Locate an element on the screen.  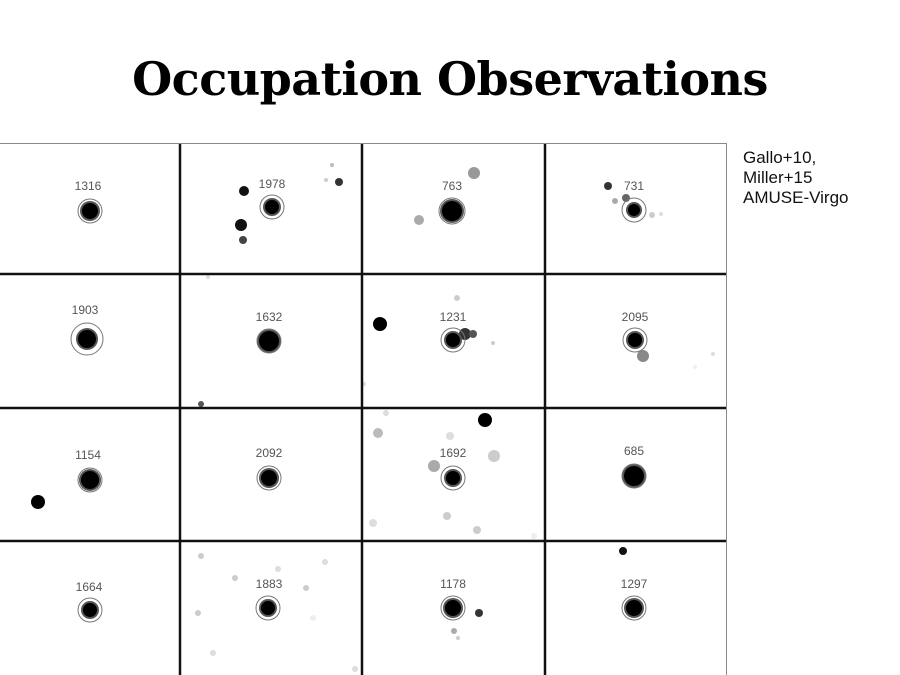
xray-panel: 1297 is located at coordinates (636, 608).